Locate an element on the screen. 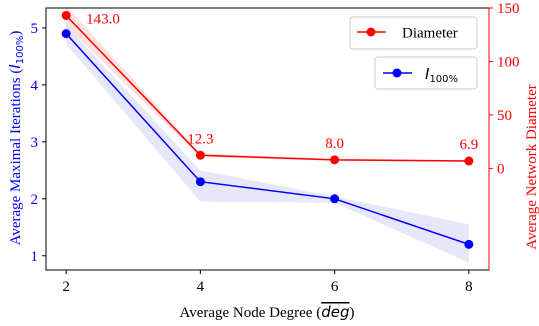 Image resolution: width=539 pixels, height=326 pixels. data-label: 8.0 is located at coordinates (334, 144).